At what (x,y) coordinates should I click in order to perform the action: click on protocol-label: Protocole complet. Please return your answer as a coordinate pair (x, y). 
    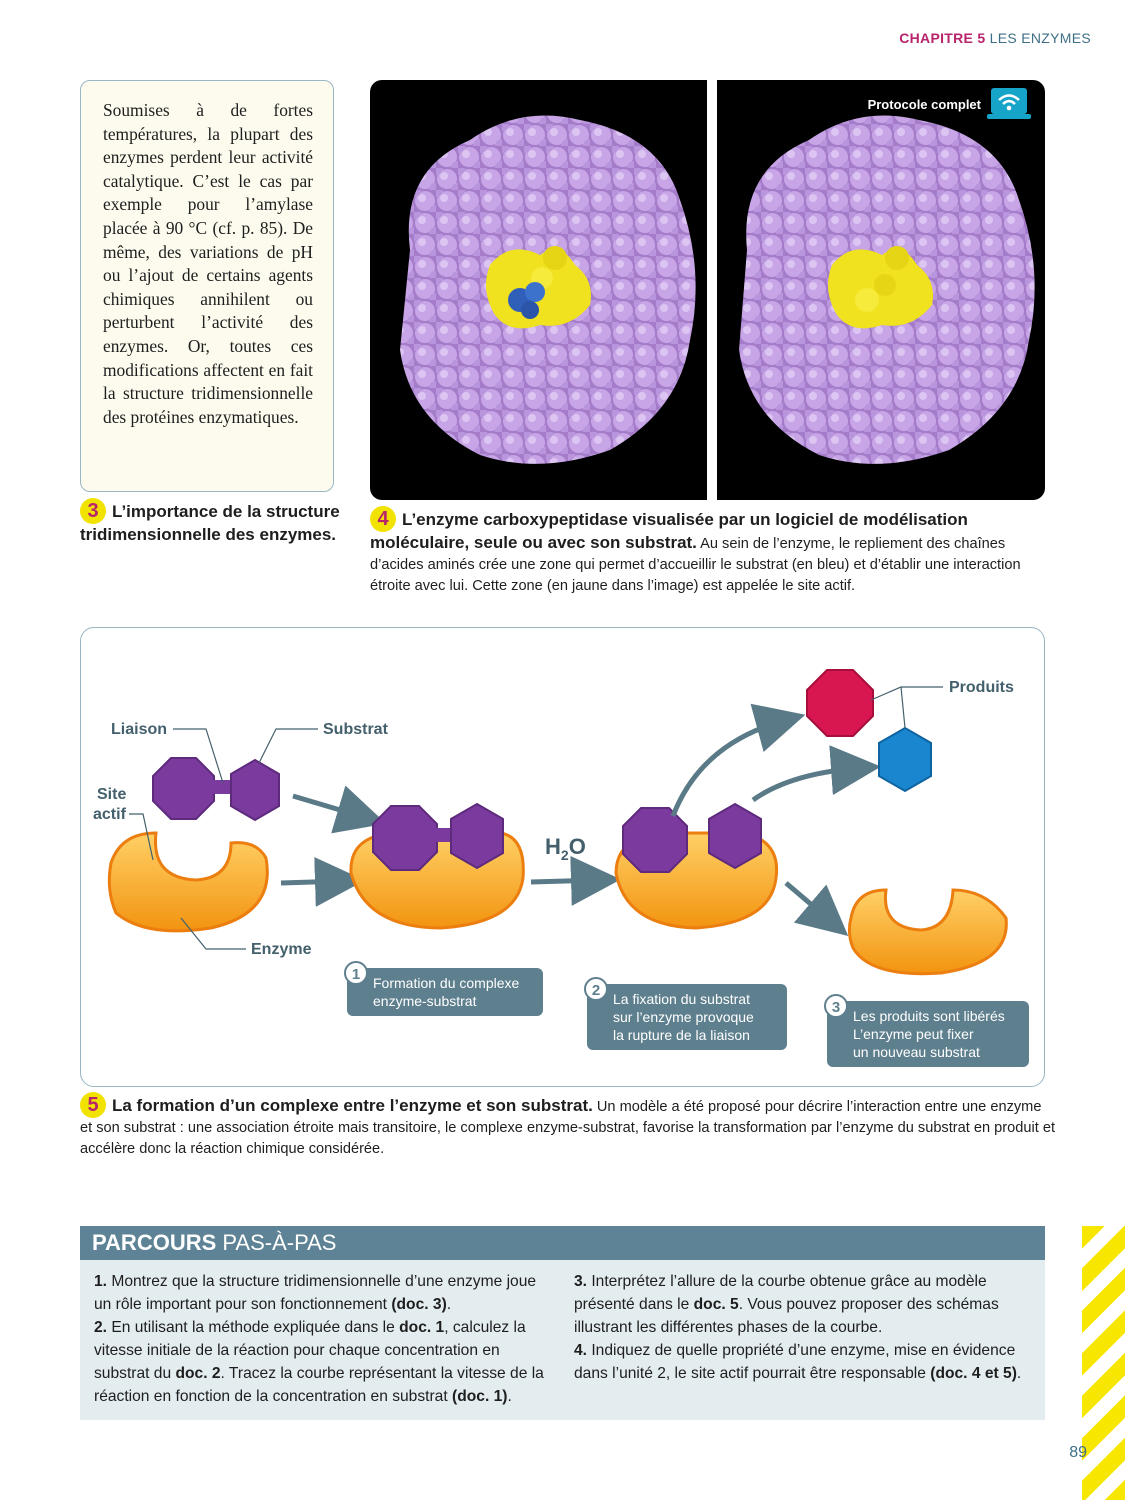
    Looking at the image, I should click on (924, 104).